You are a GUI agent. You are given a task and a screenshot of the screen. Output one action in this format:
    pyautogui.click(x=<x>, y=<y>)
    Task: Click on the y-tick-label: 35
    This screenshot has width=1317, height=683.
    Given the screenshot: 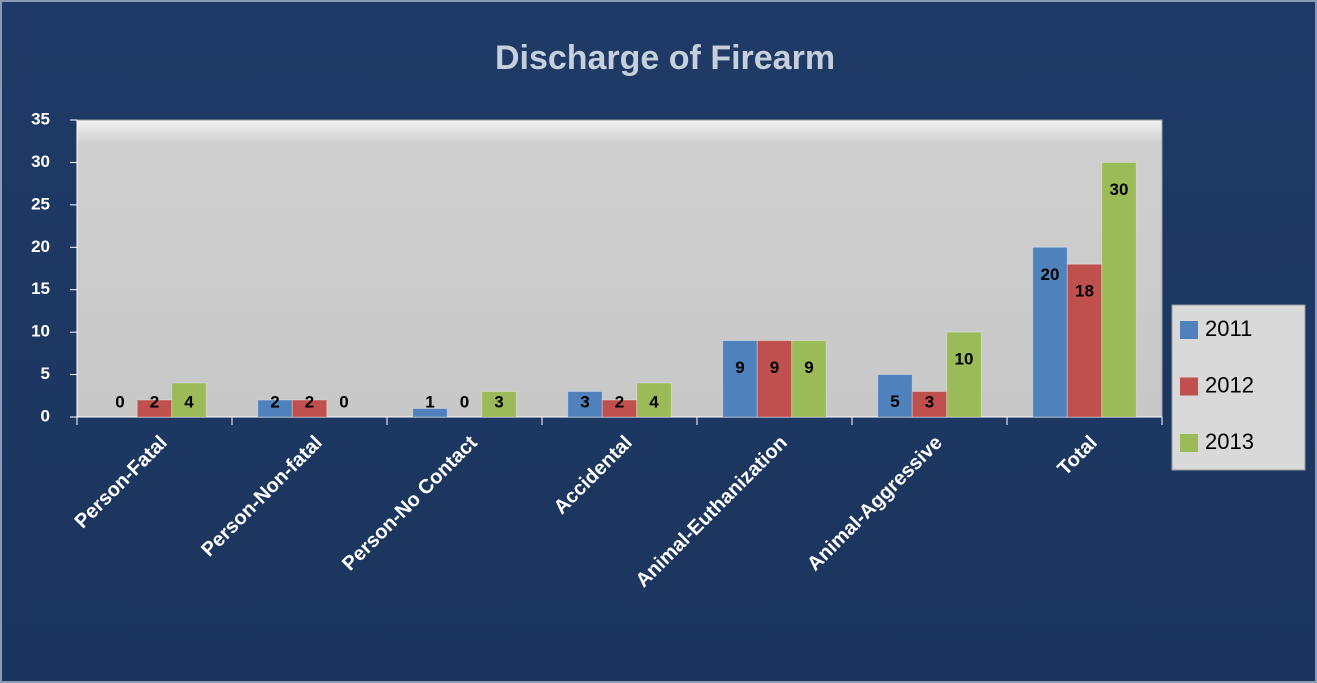 What is the action you would take?
    pyautogui.click(x=40, y=118)
    